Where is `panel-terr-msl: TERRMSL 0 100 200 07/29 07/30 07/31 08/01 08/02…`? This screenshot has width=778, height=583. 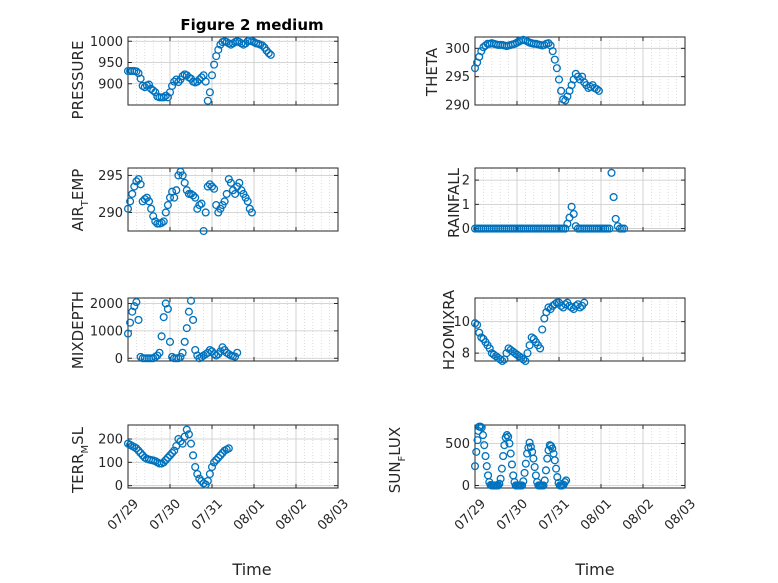 panel-terr-msl: TERRMSL 0 100 200 07/29 07/30 07/31 08/01 08/02… is located at coordinates (210, 479).